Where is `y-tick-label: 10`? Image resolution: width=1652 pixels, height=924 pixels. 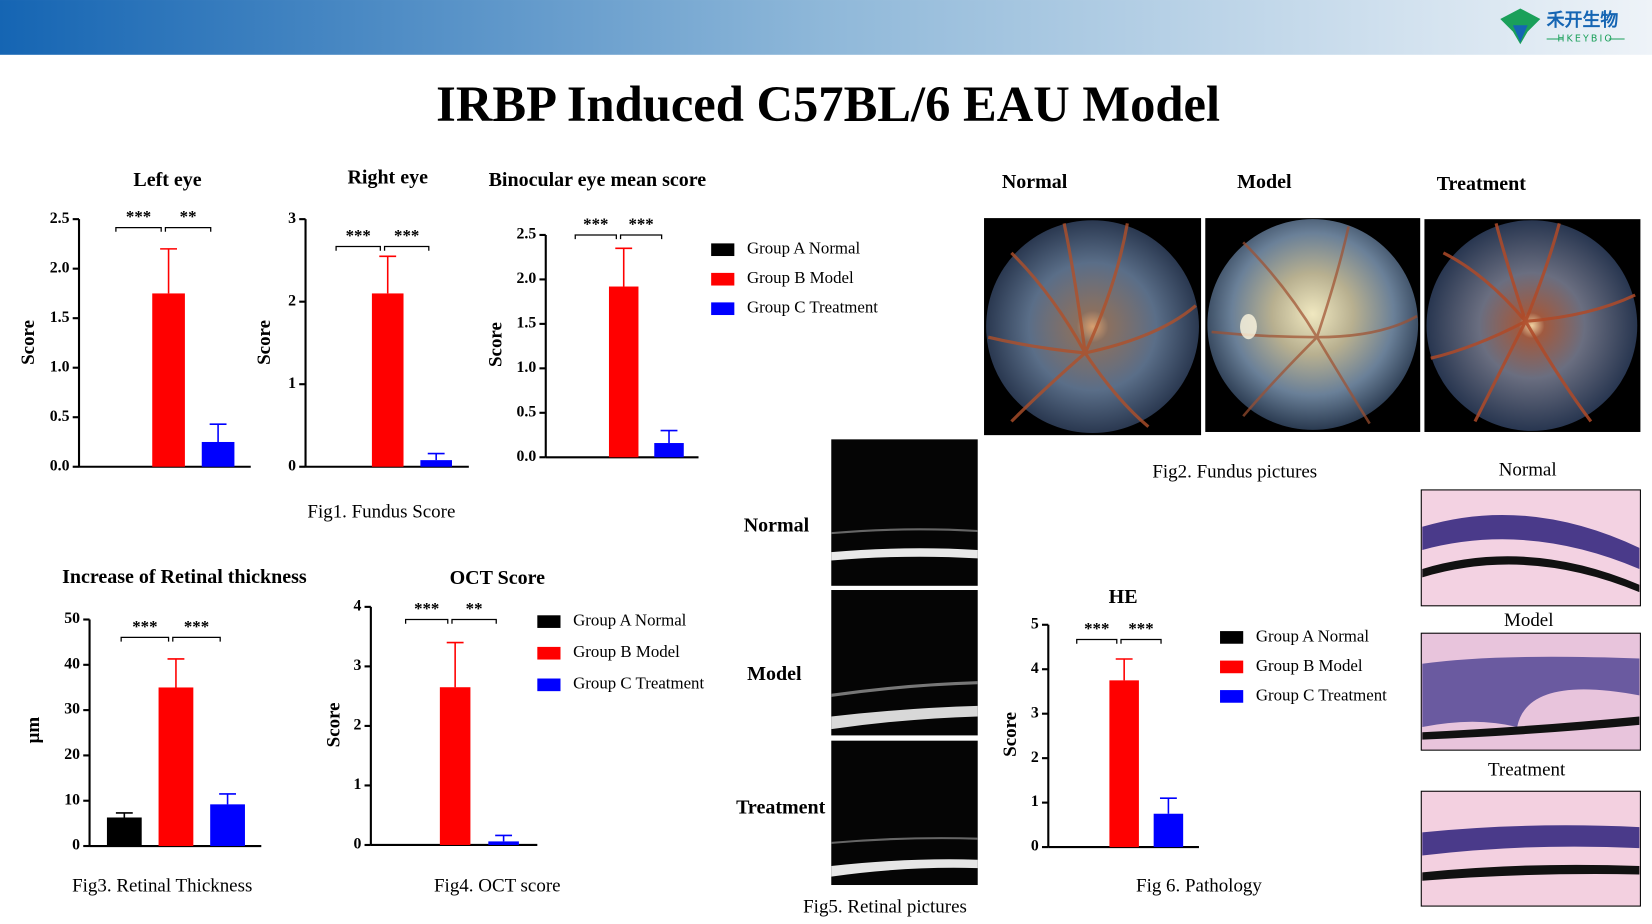
y-tick-label: 10 is located at coordinates (72, 799).